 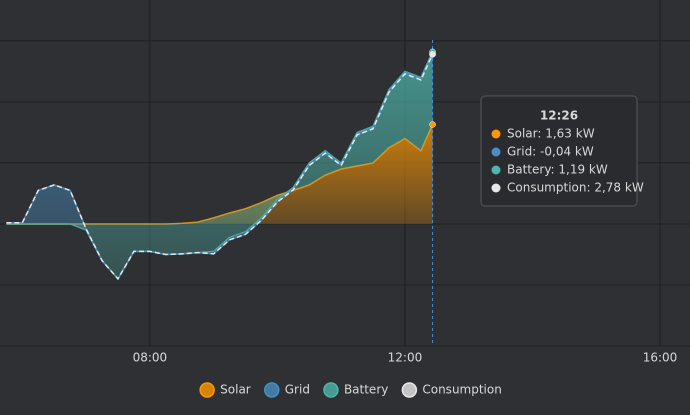 I want to click on legend-label: Solar, so click(x=235, y=390).